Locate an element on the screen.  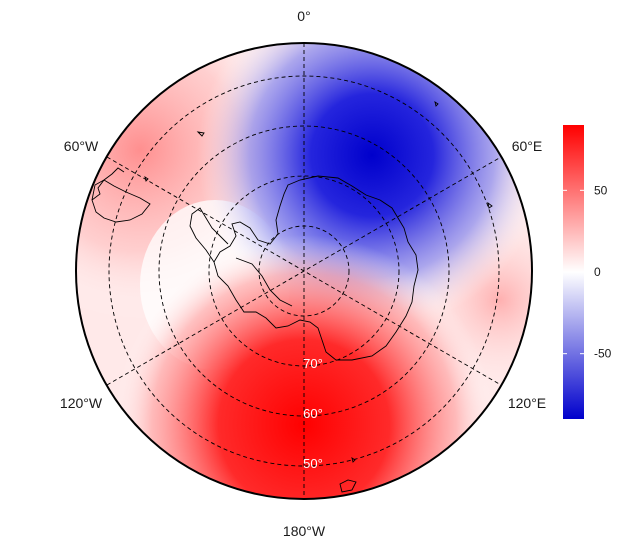
colorbar: 50 0 -50 is located at coordinates (587, 272).